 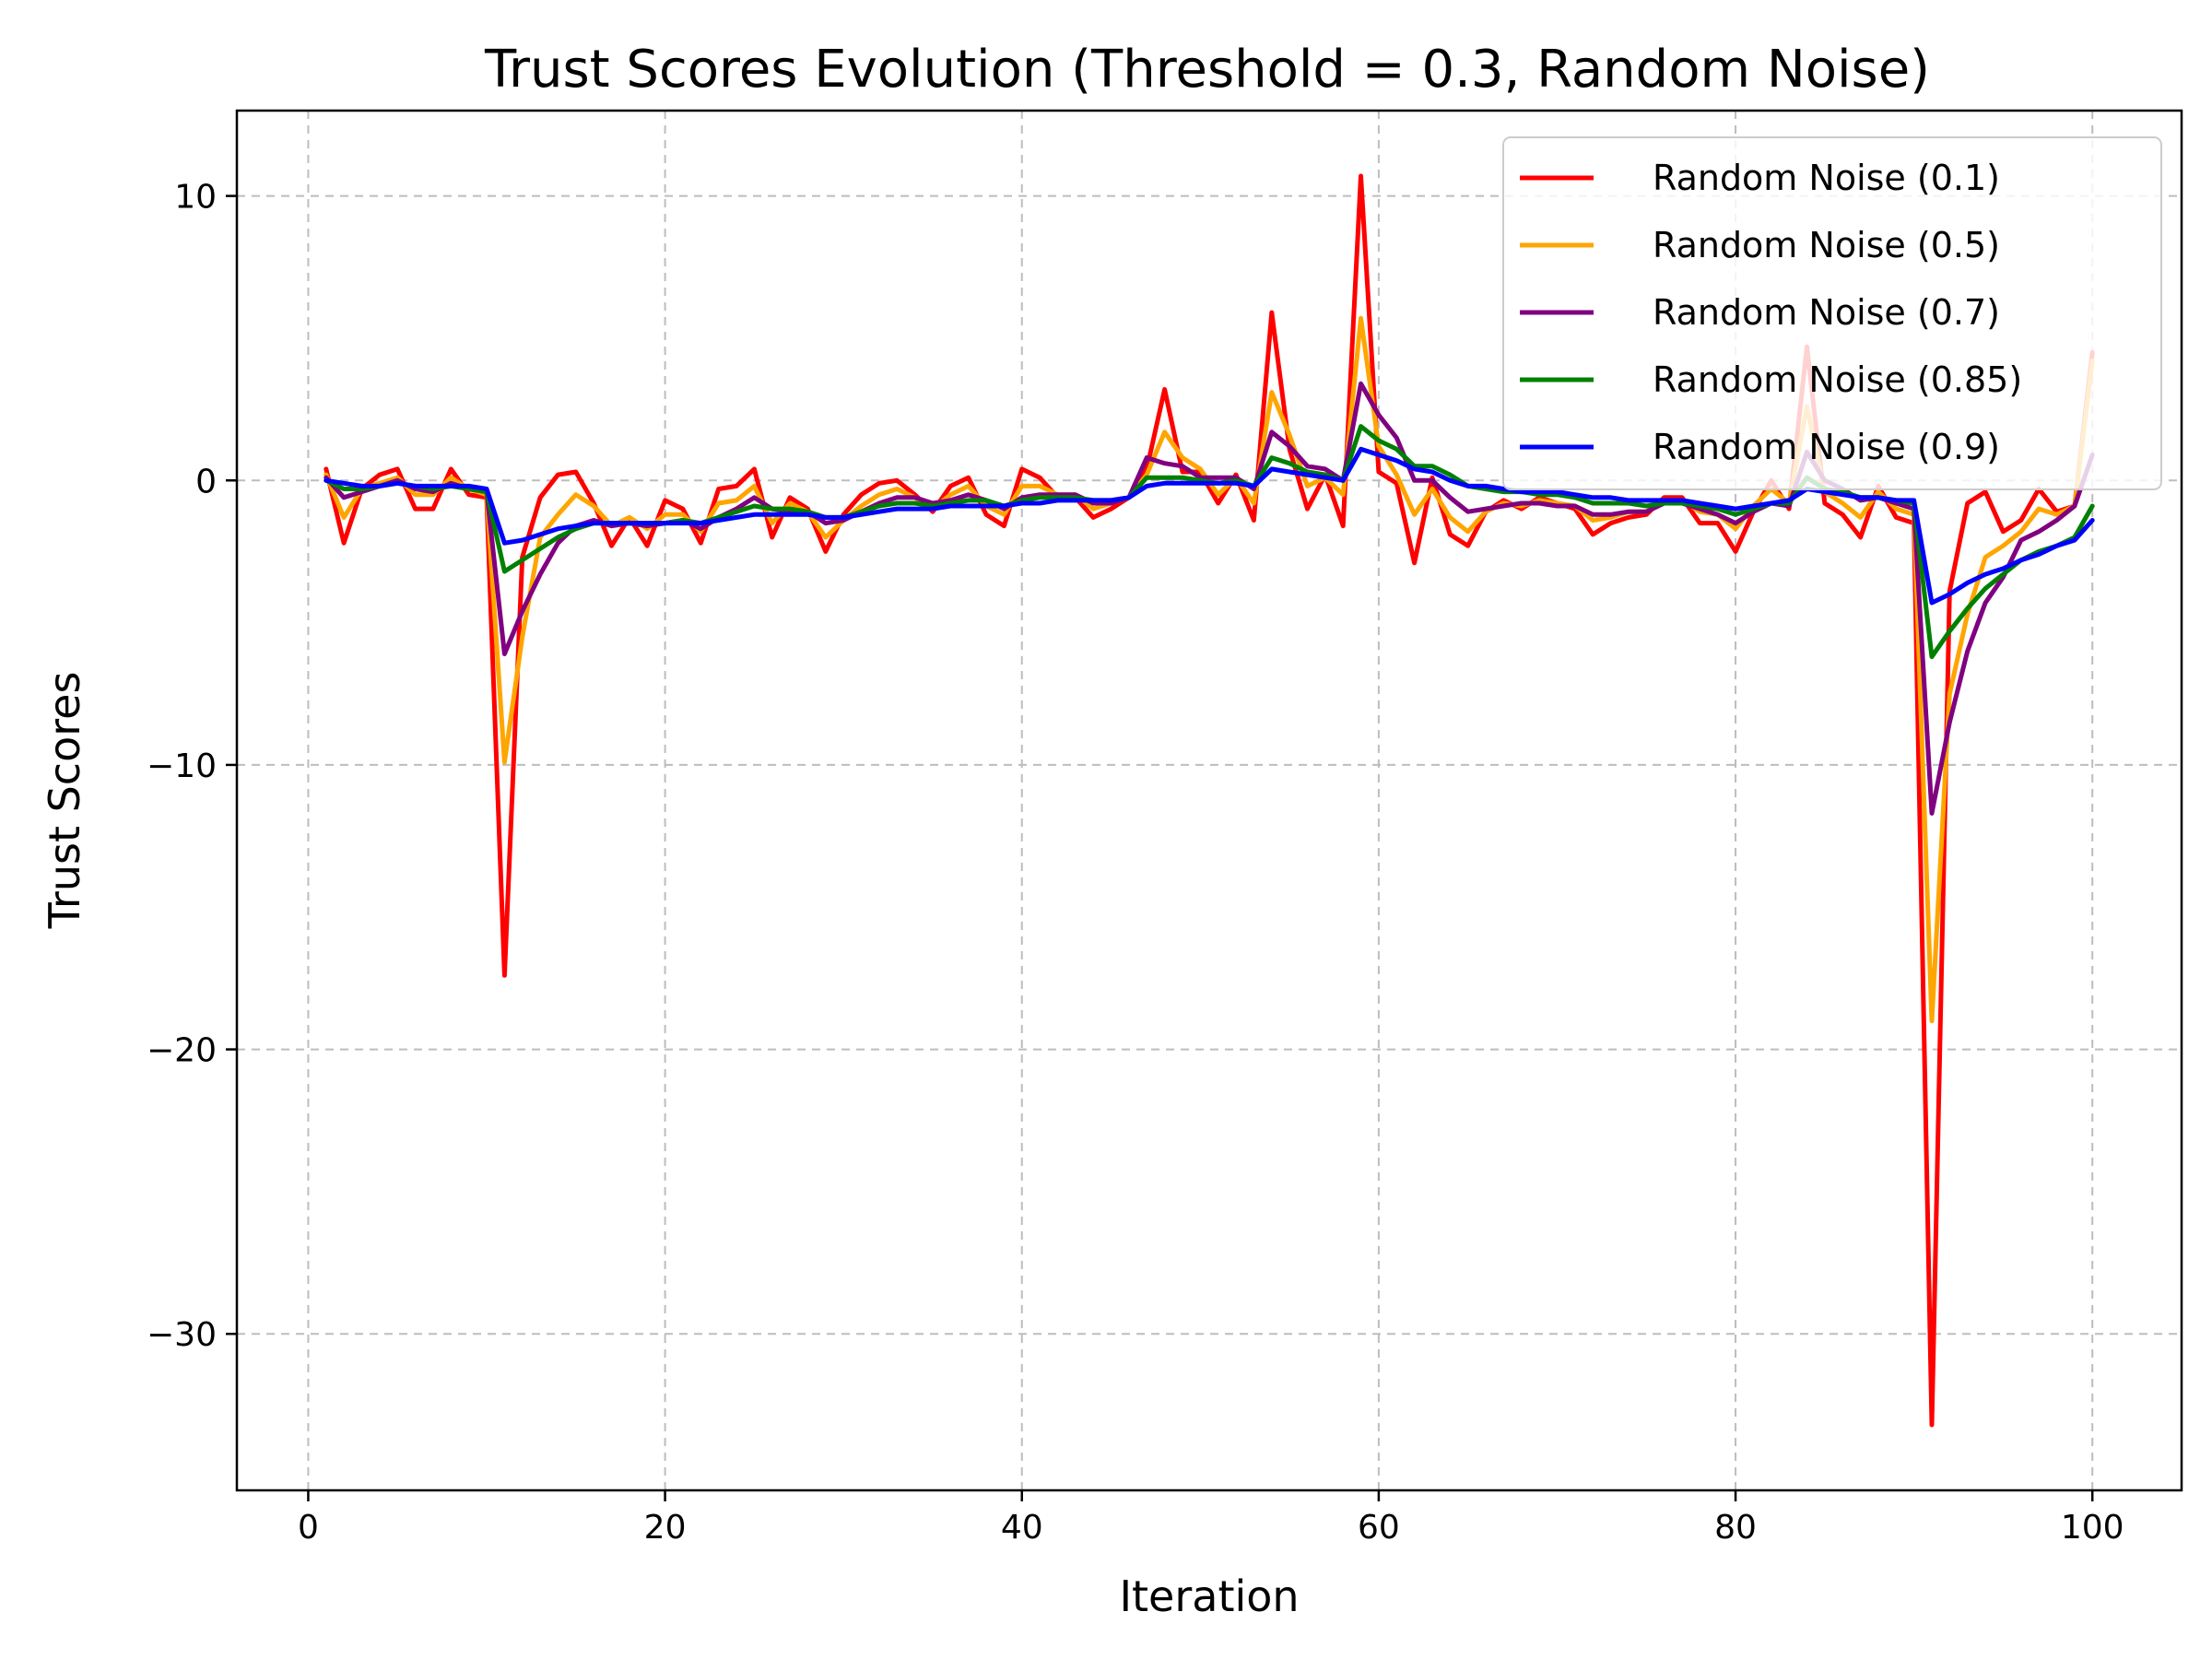 What do you see at coordinates (1209, 1596) in the screenshot?
I see `x-axis-label: Iteration` at bounding box center [1209, 1596].